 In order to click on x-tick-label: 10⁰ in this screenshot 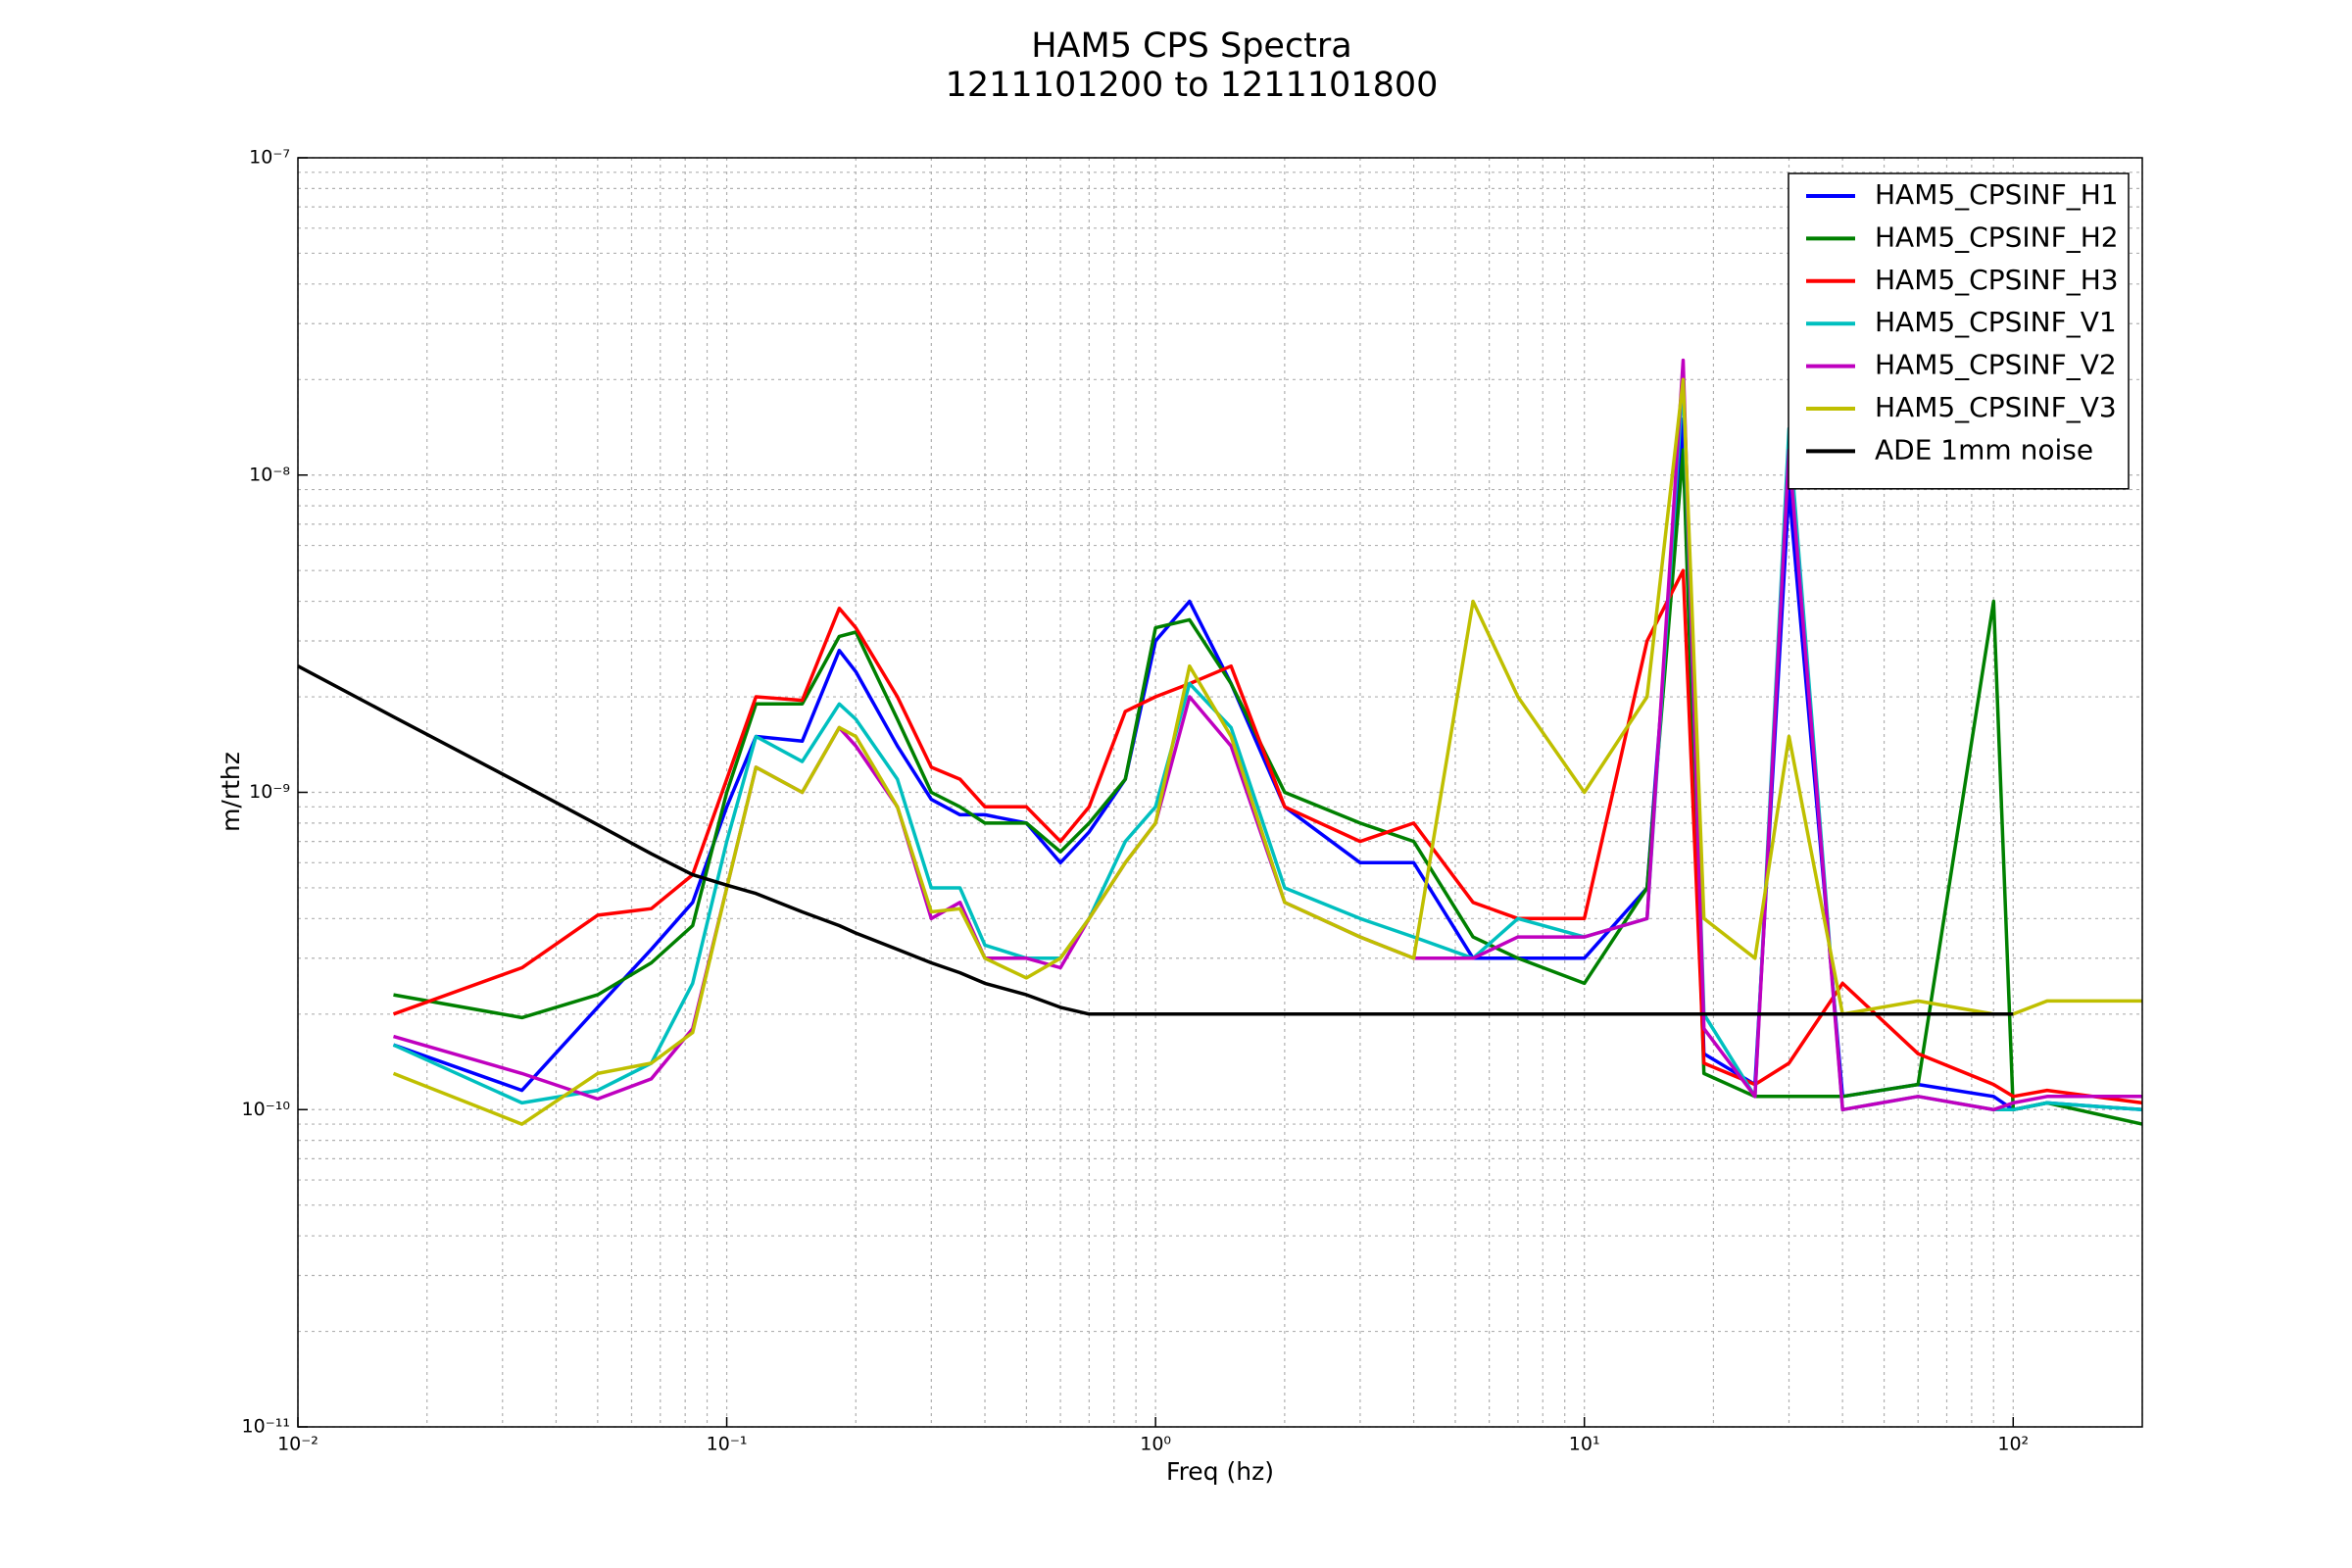, I will do `click(1155, 1444)`.